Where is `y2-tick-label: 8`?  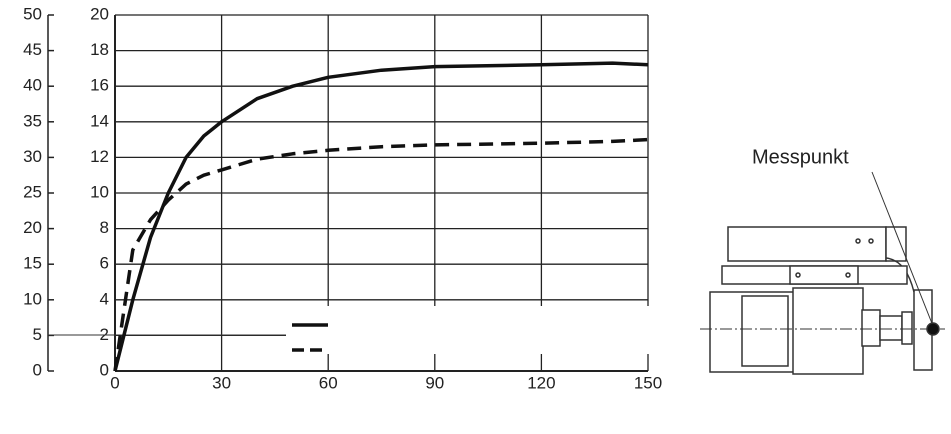 y2-tick-label: 8 is located at coordinates (104, 227).